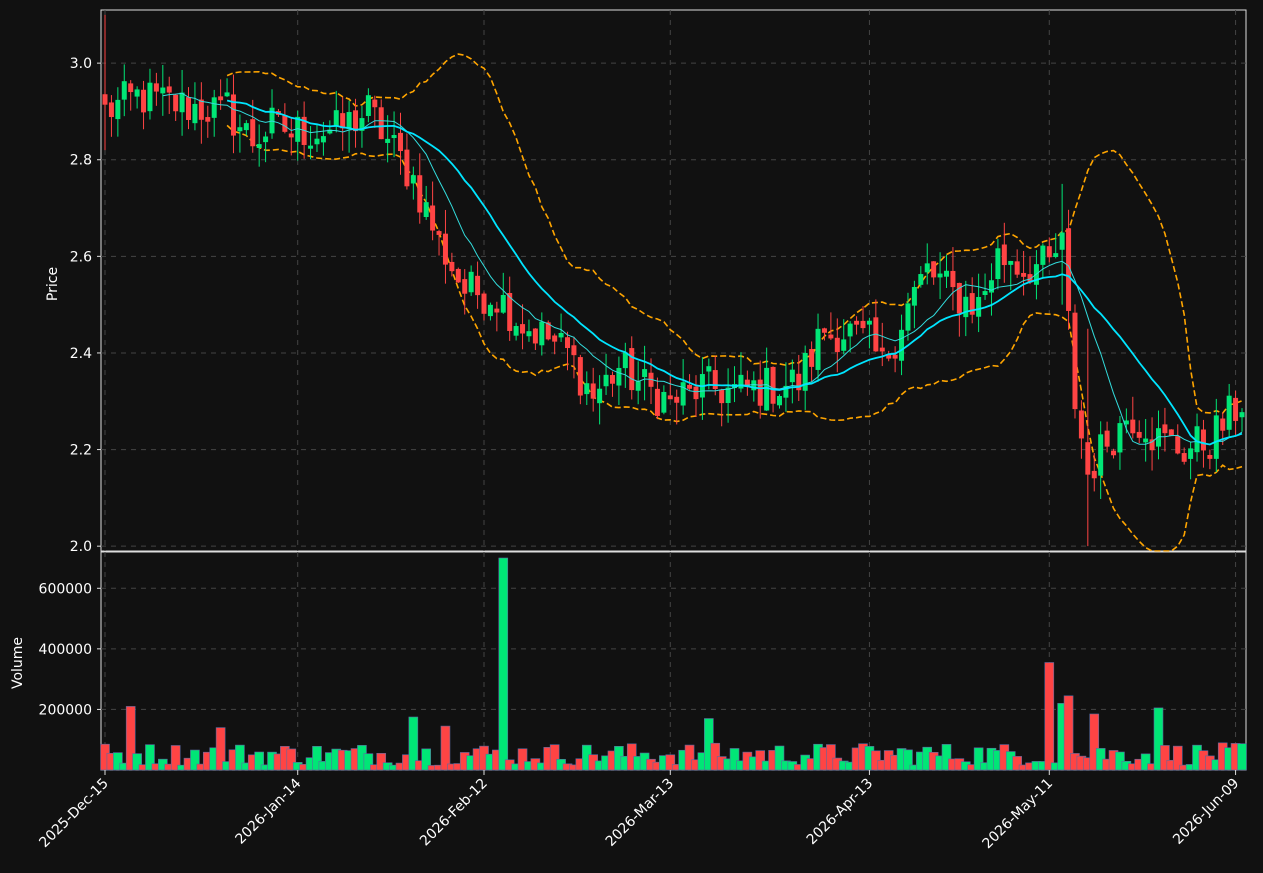 The image size is (1263, 873). I want to click on volume-axis-label: Volume, so click(18, 663).